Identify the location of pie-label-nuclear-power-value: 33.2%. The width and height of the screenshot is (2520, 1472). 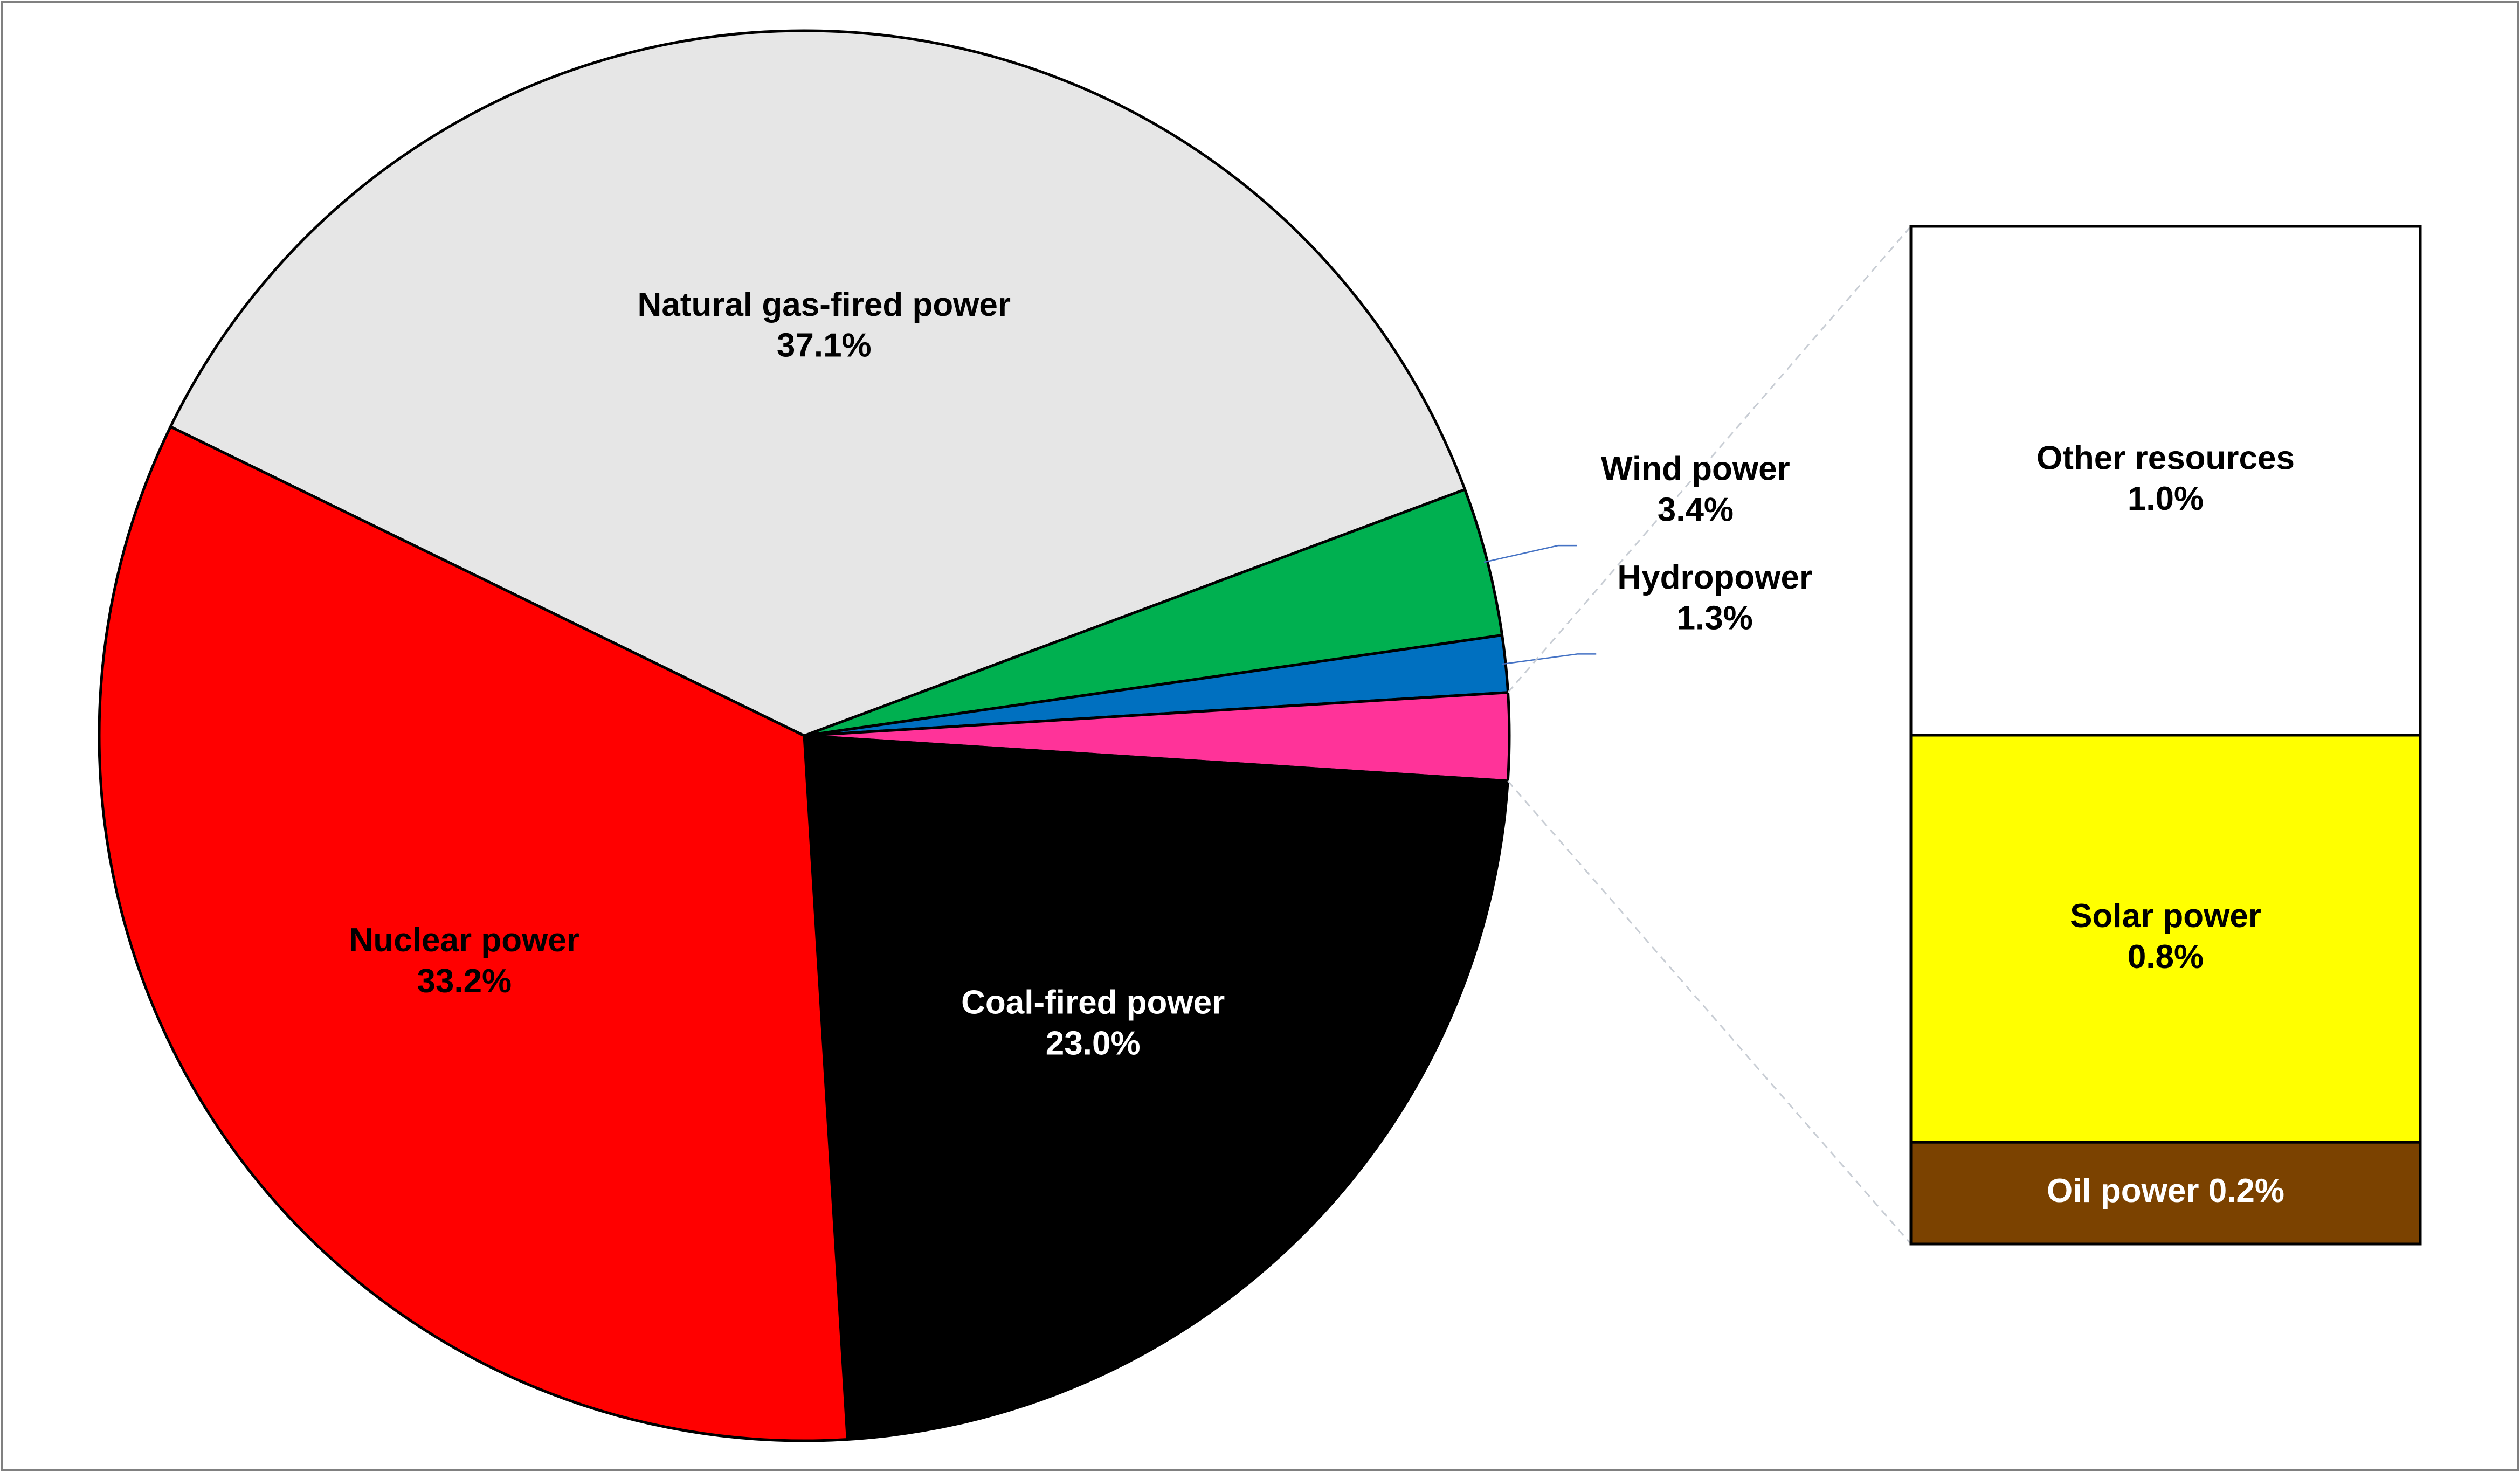
(465, 981).